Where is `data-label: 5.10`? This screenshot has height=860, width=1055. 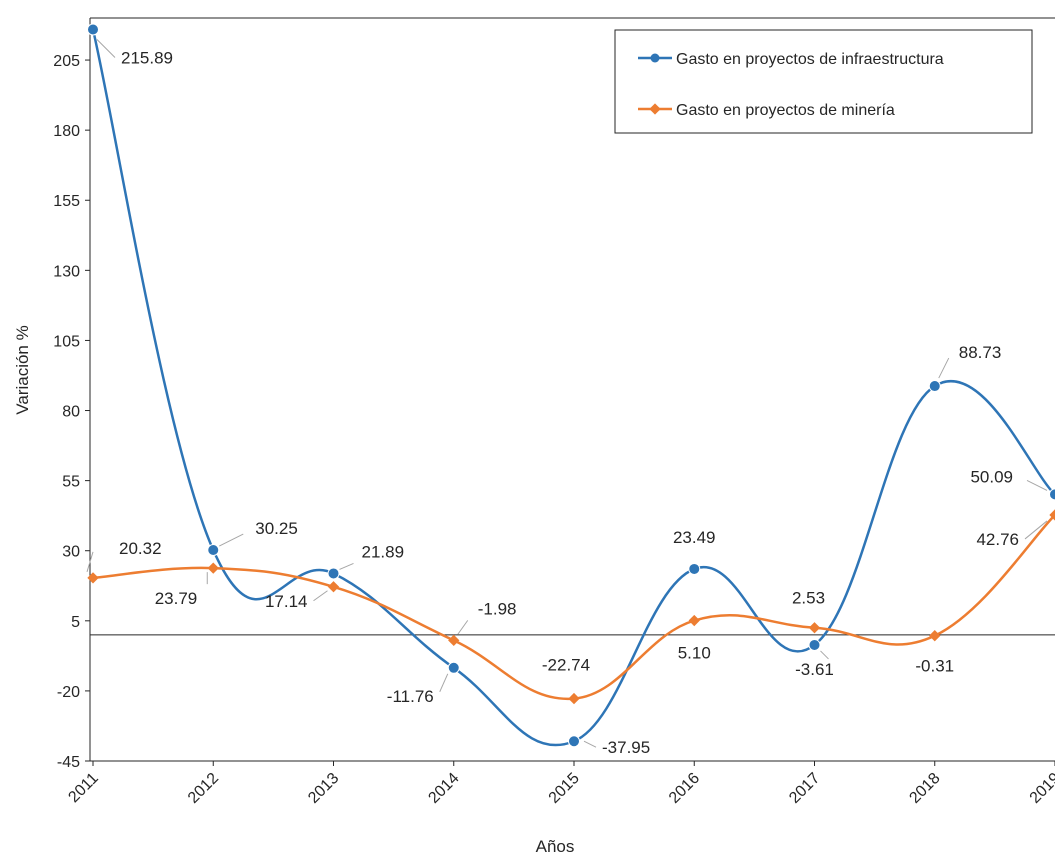
data-label: 5.10 is located at coordinates (694, 653).